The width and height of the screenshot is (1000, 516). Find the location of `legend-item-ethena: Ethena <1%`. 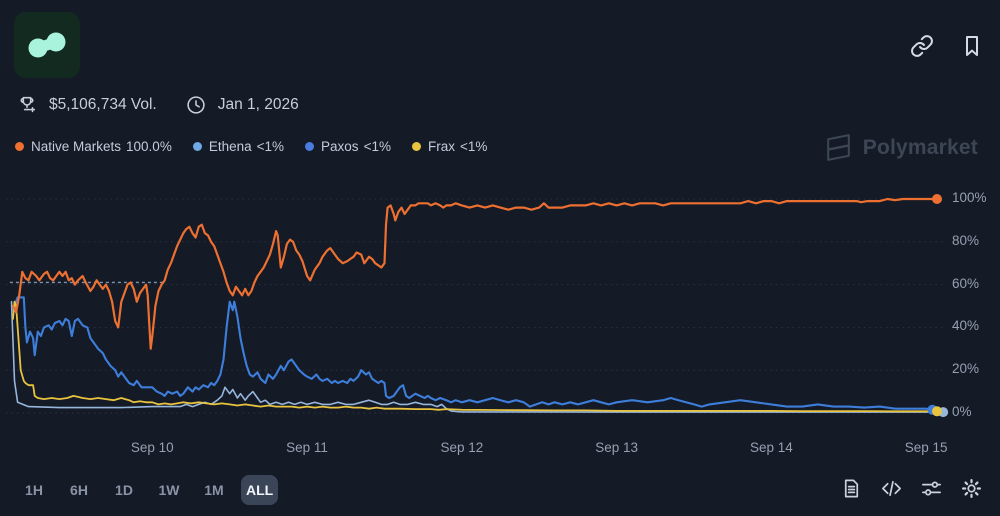

legend-item-ethena: Ethena <1% is located at coordinates (238, 146).